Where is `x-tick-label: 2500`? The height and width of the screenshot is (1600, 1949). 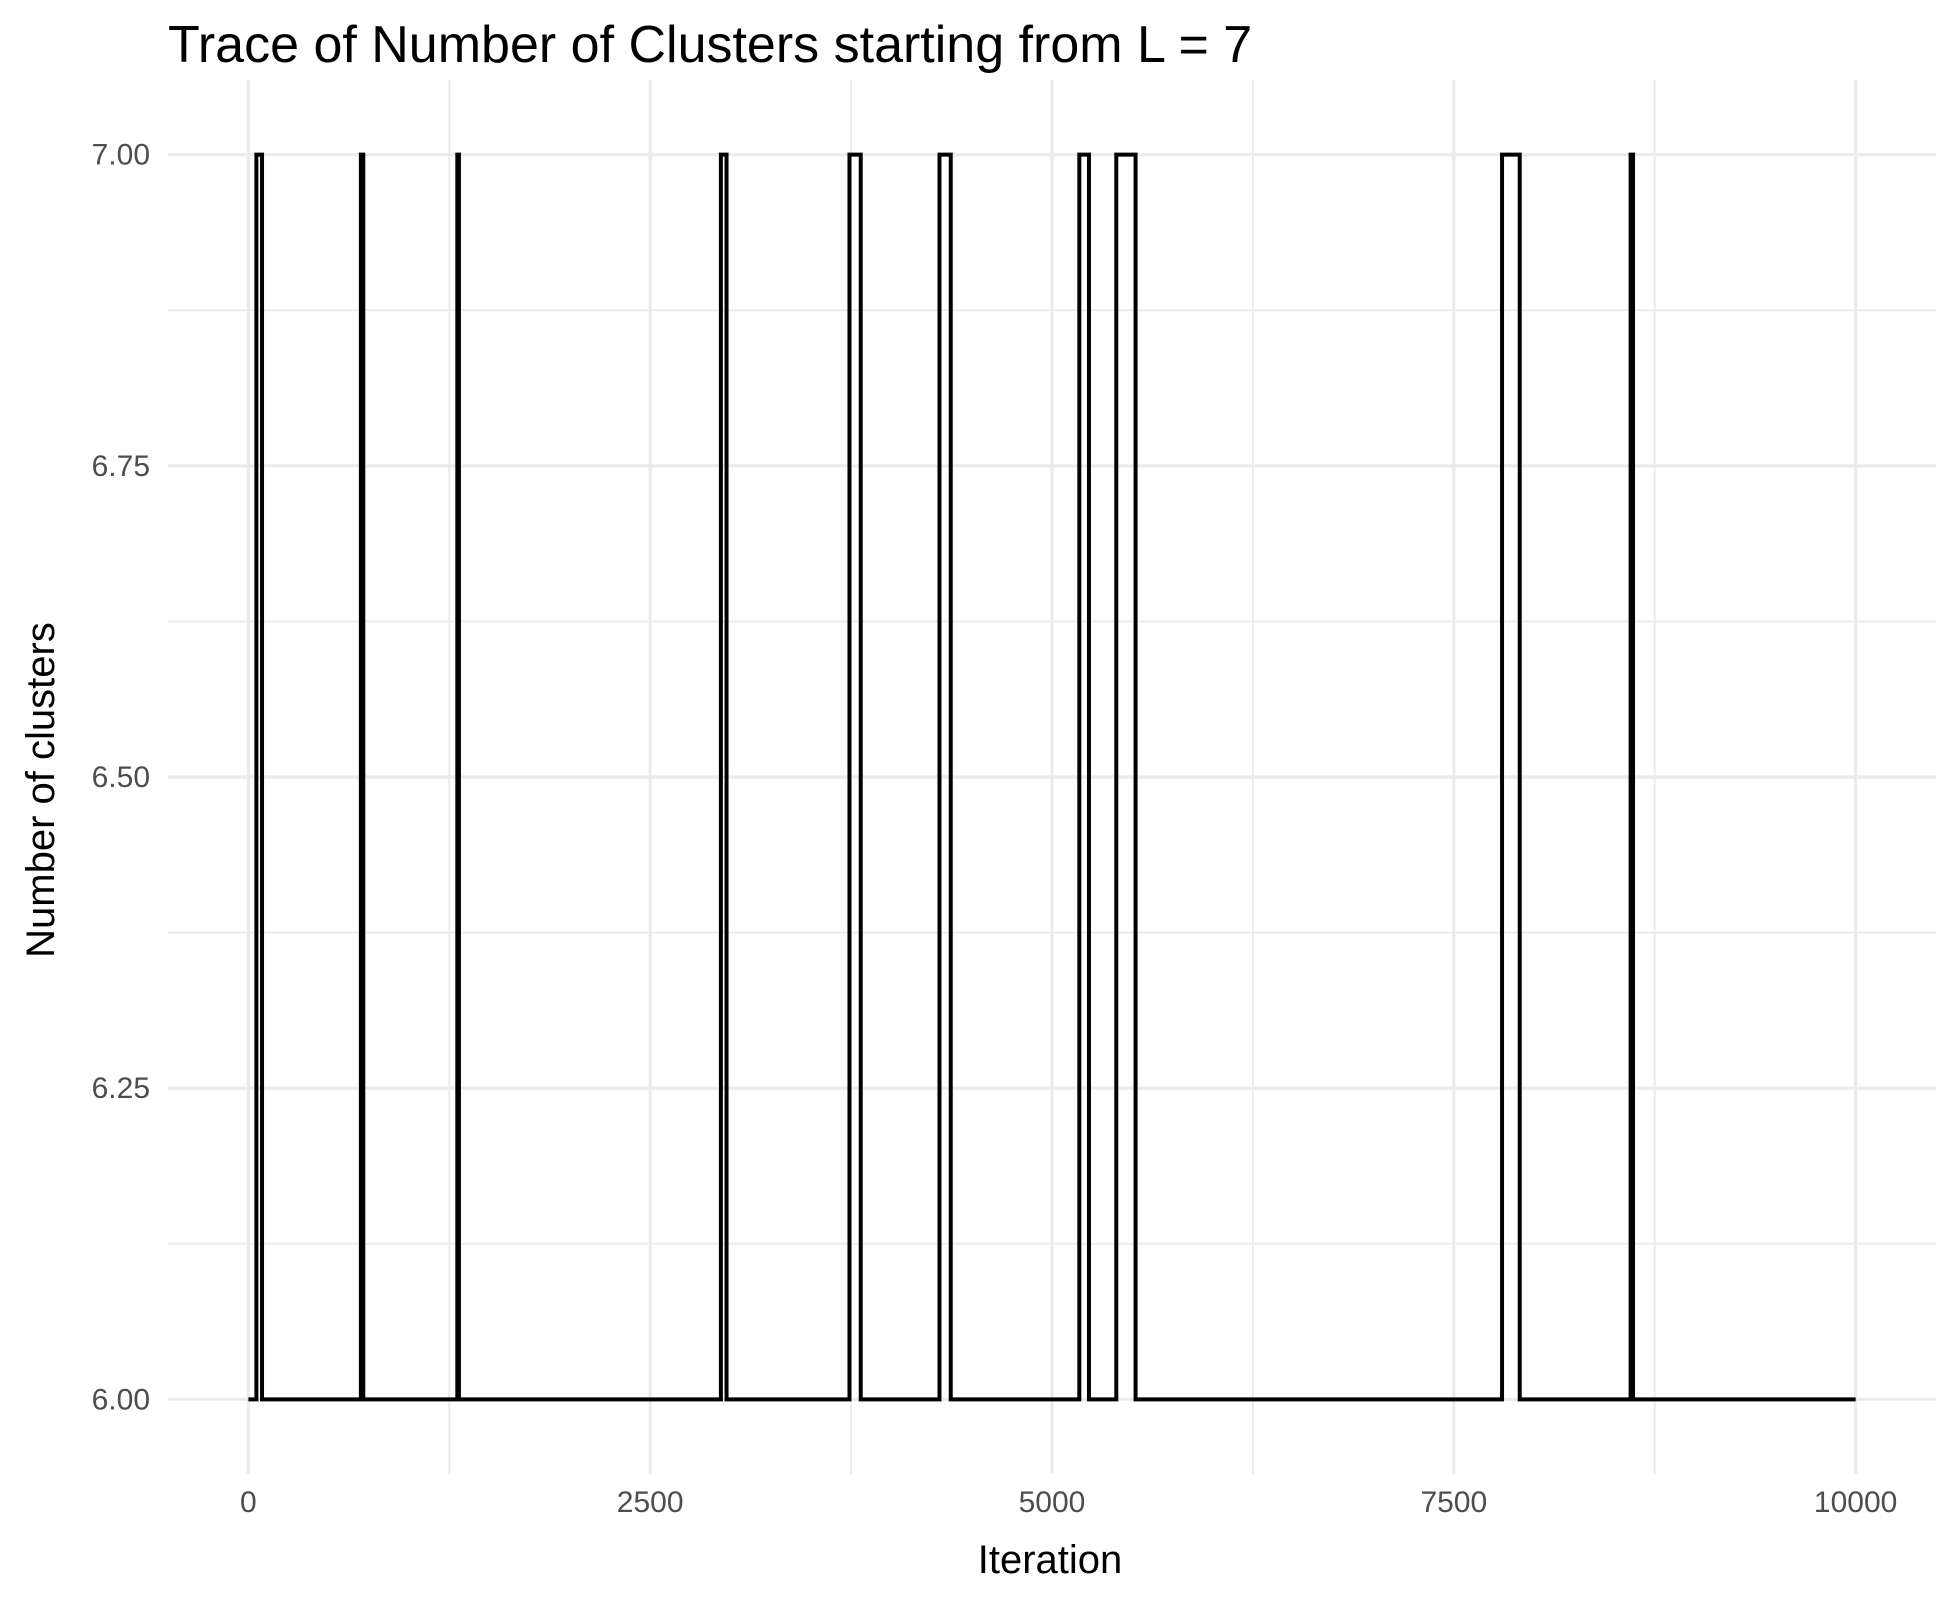
x-tick-label: 2500 is located at coordinates (650, 1502).